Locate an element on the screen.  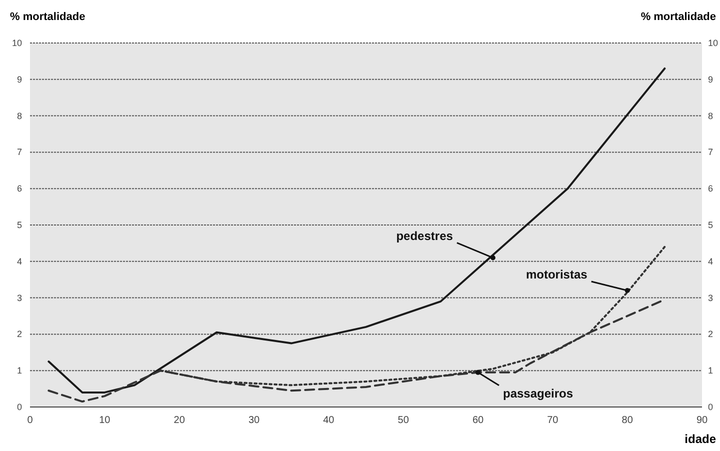
x-tick-label: 10 is located at coordinates (105, 420).